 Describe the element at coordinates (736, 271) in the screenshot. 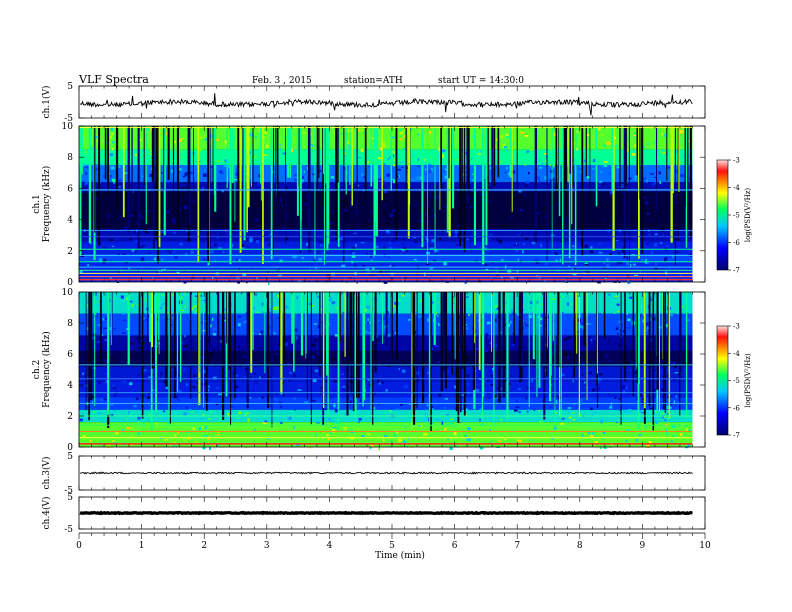

I see `colorbar-tick-label: -7` at that location.